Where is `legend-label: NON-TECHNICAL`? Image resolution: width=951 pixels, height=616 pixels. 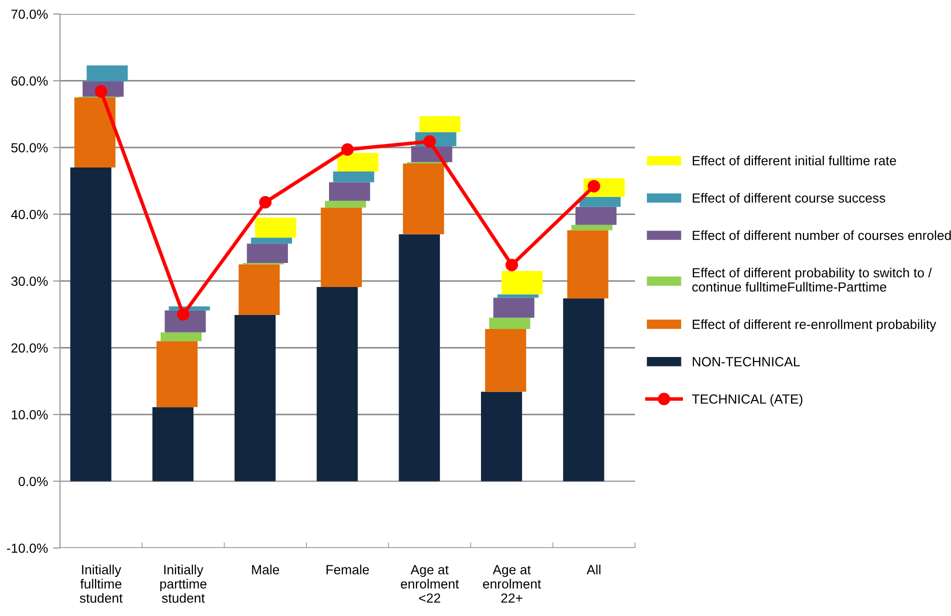
legend-label: NON-TECHNICAL is located at coordinates (746, 361).